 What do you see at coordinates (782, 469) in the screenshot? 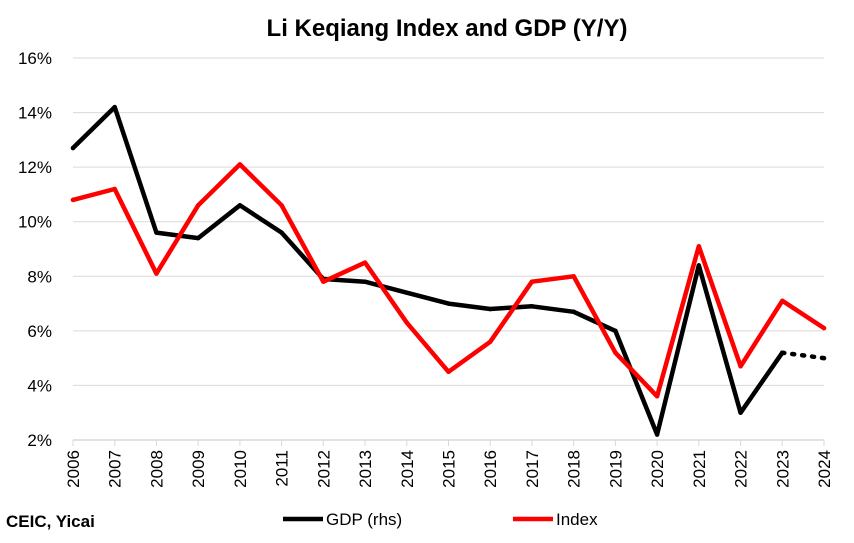
I see `x-tick-label: 2023` at bounding box center [782, 469].